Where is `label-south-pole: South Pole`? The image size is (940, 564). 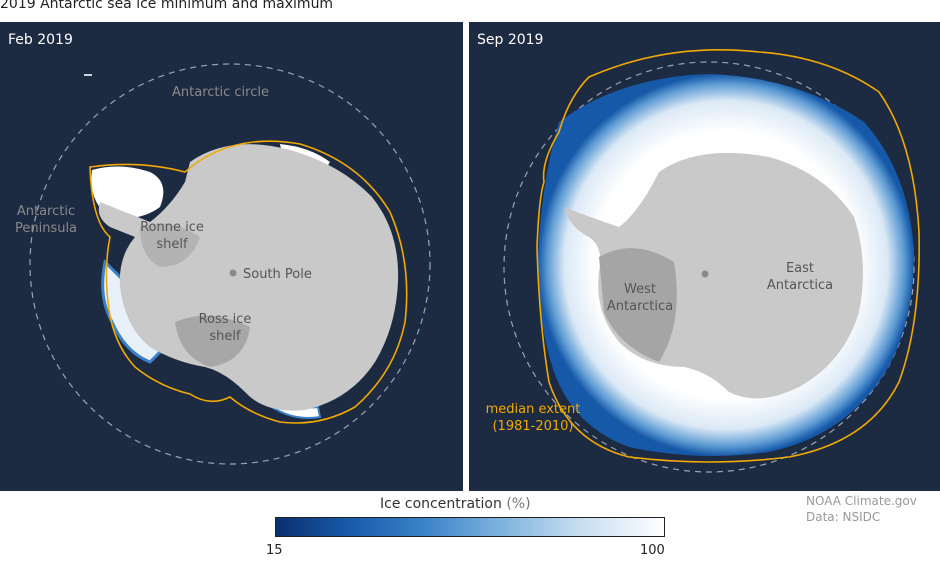
label-south-pole: South Pole is located at coordinates (277, 274).